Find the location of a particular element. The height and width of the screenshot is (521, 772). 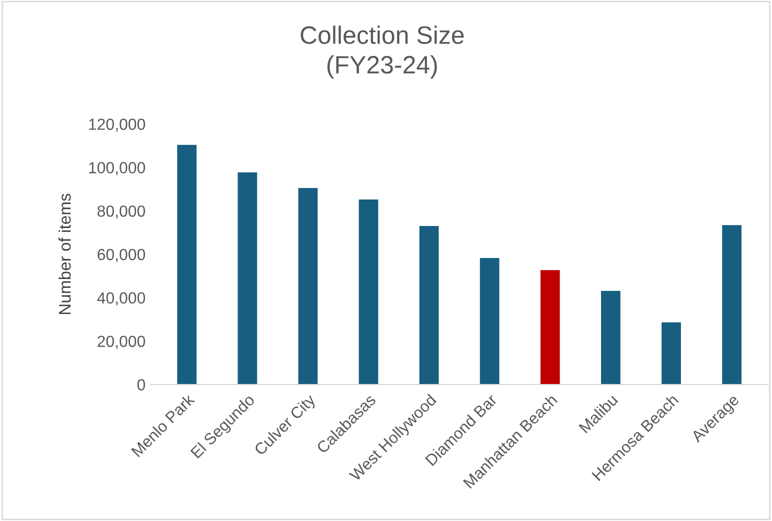

y-tick-label: 100,000 is located at coordinates (117, 169).